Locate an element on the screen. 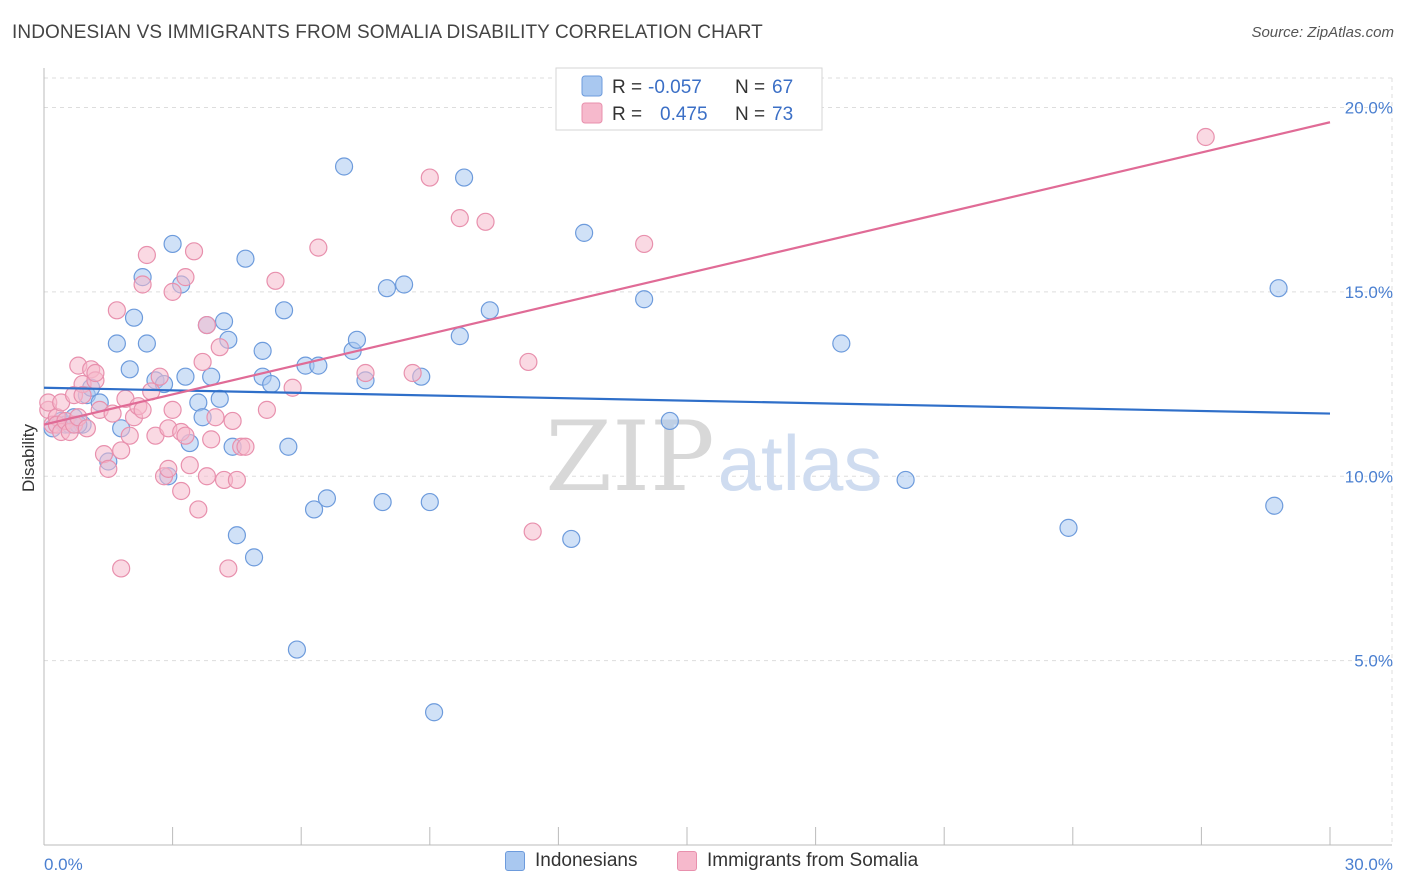  legend-n-value-2: 73 is located at coordinates (782, 114).